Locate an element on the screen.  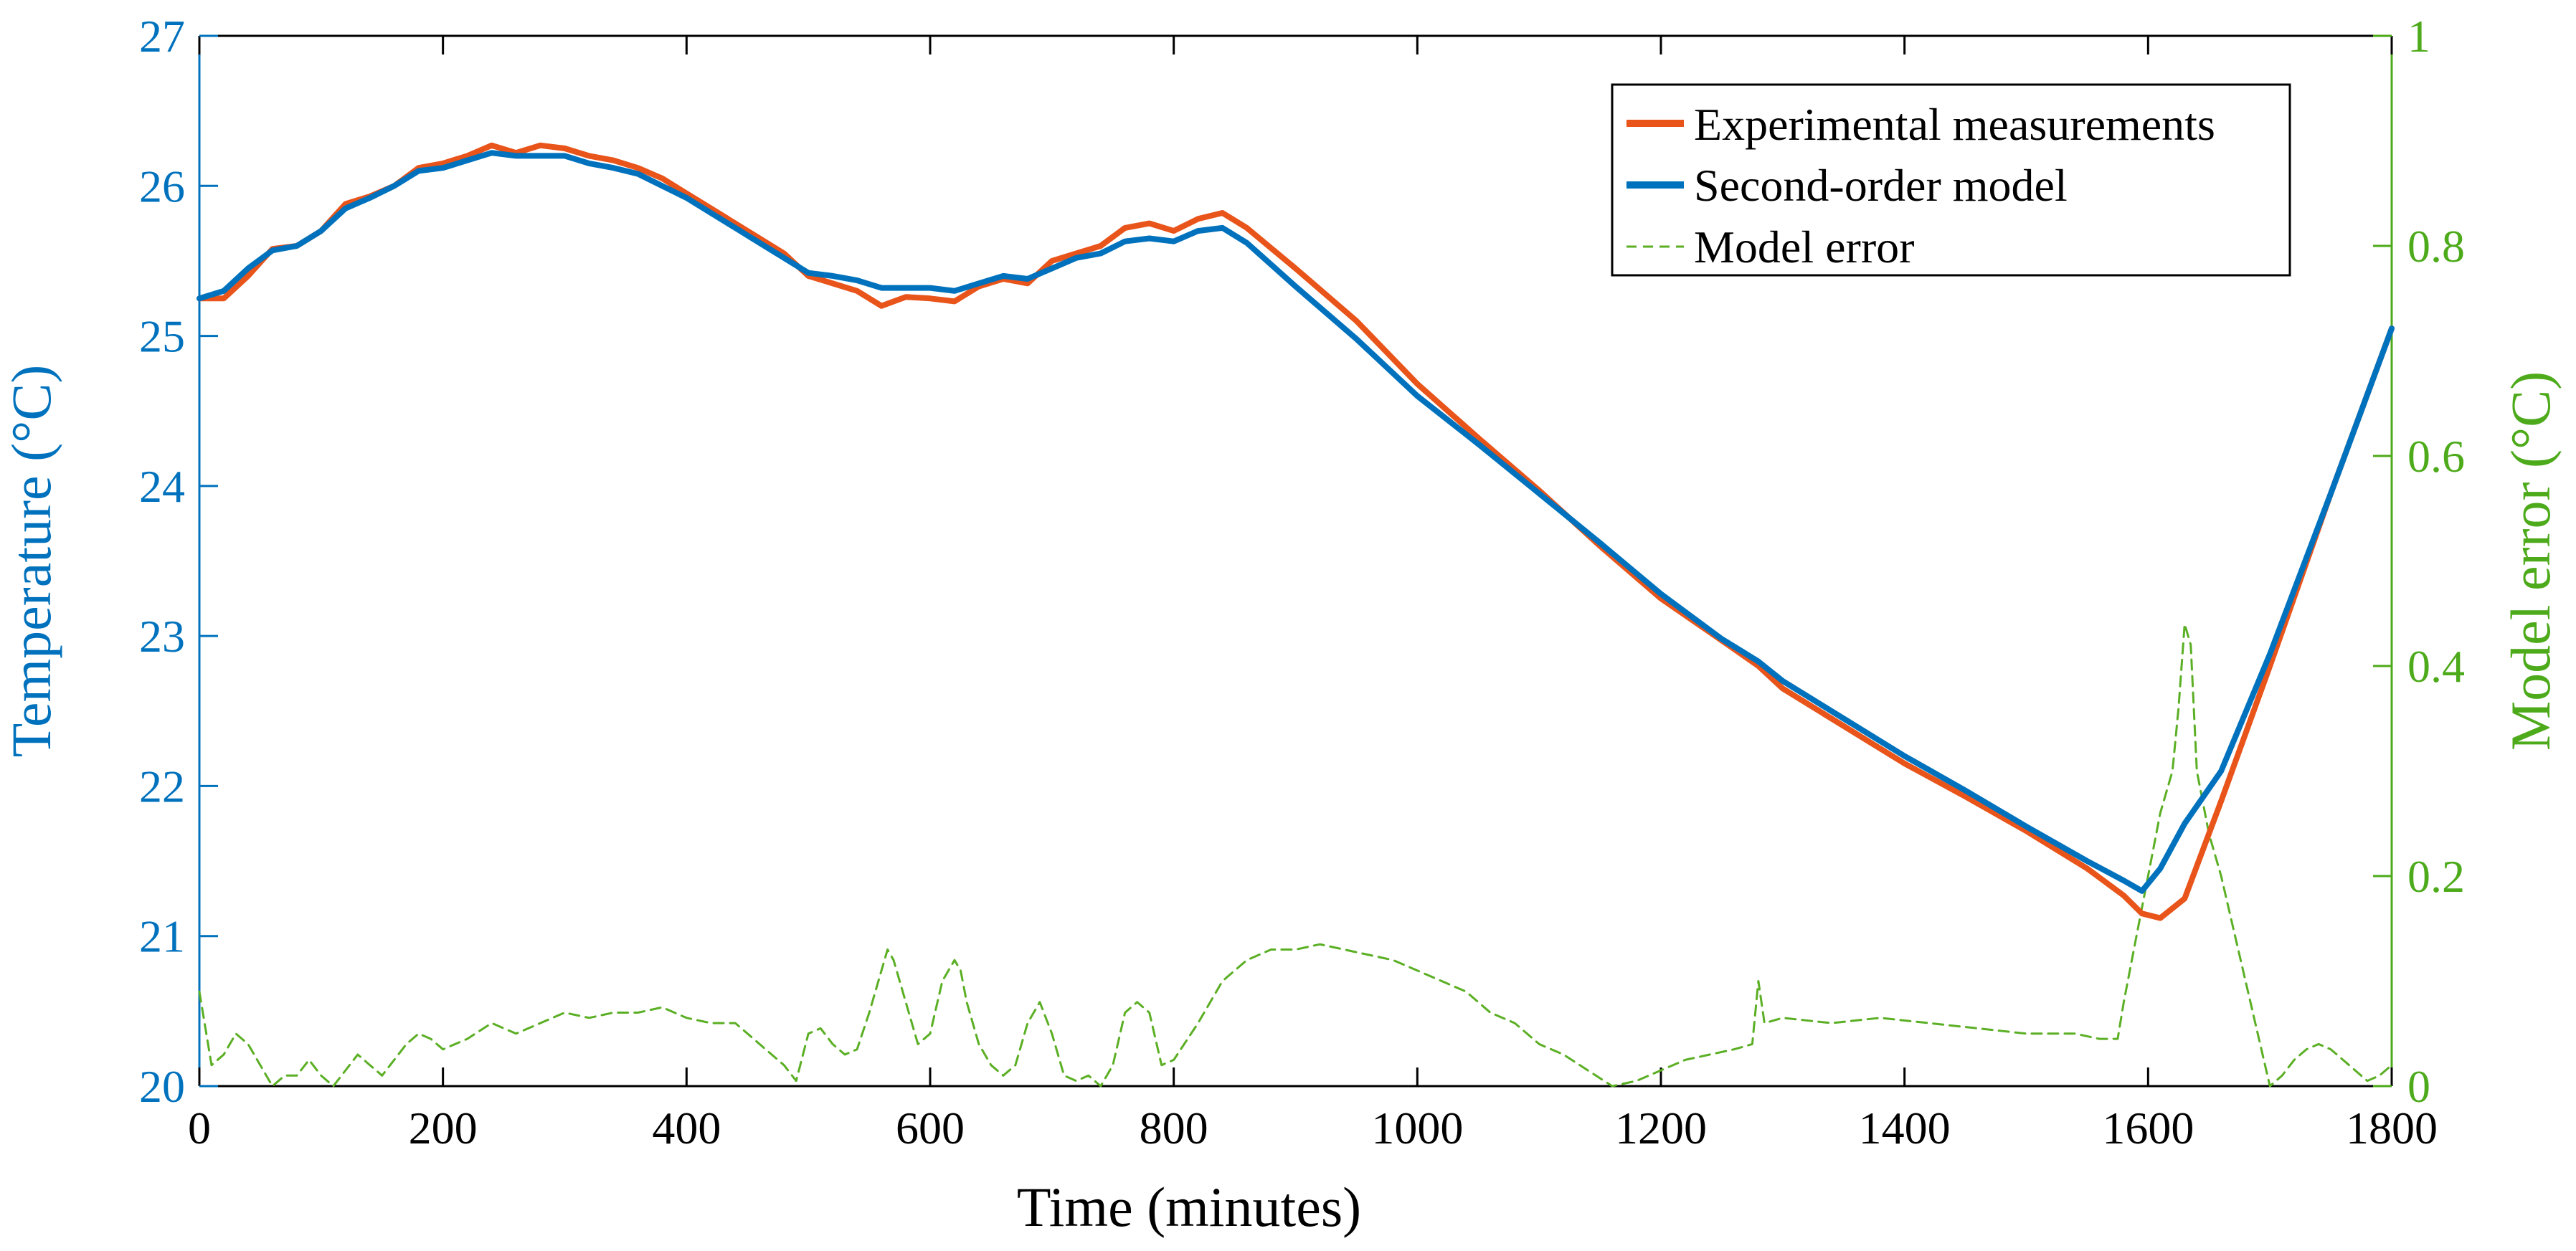
right-tick-label: 0.4 is located at coordinates (2436, 666).